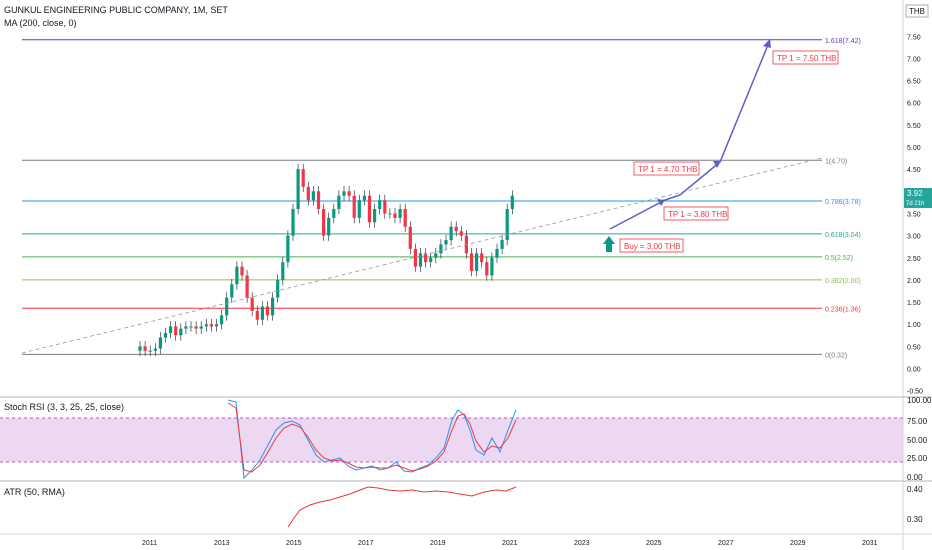  I want to click on currency-label: THB, so click(917, 11).